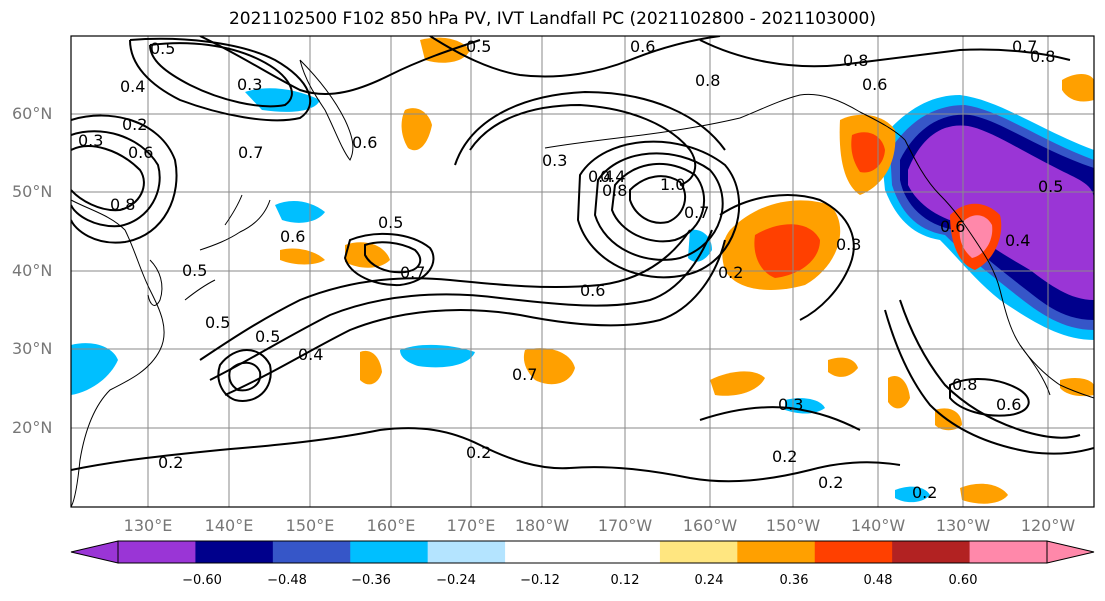  I want to click on coastline-korea, so click(155, 282).